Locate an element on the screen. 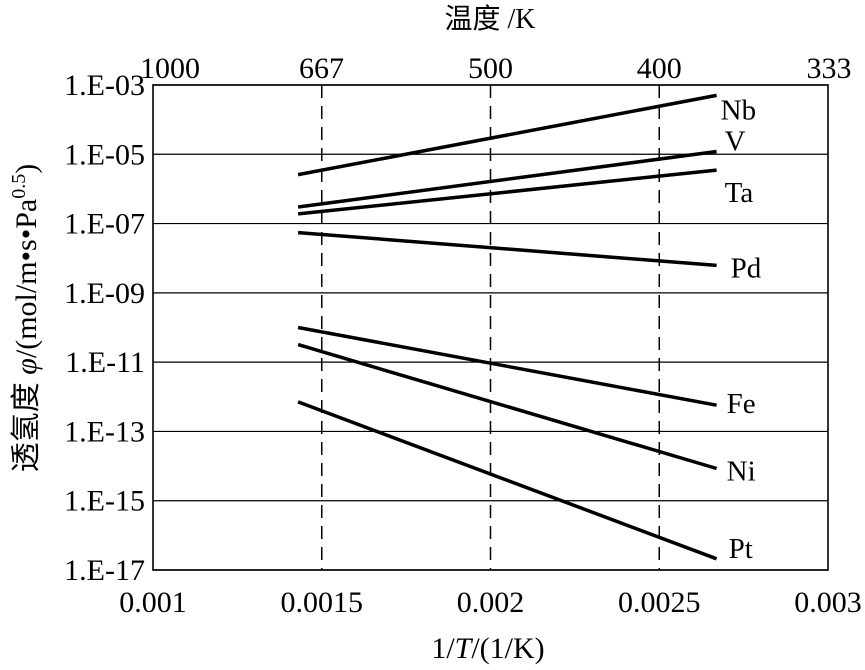  series-label-pt: Pt is located at coordinates (741, 549).